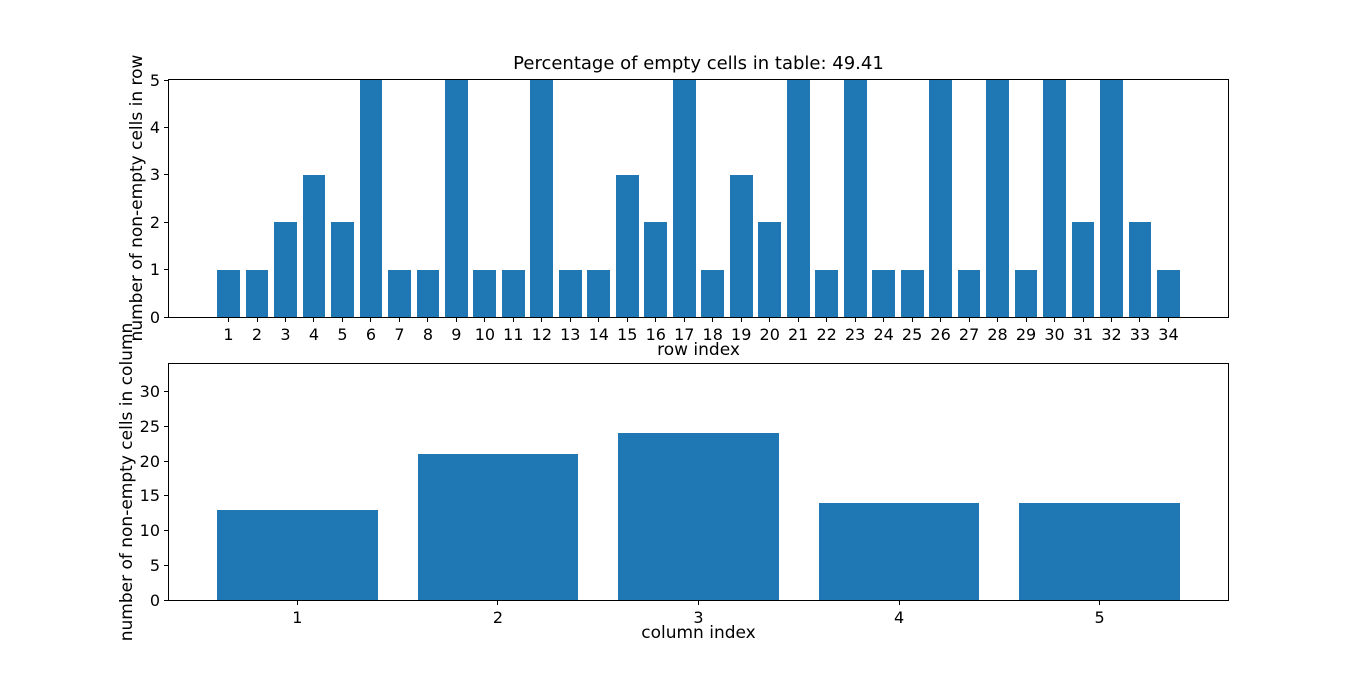  I want to click on x-tick-label: 13, so click(570, 334).